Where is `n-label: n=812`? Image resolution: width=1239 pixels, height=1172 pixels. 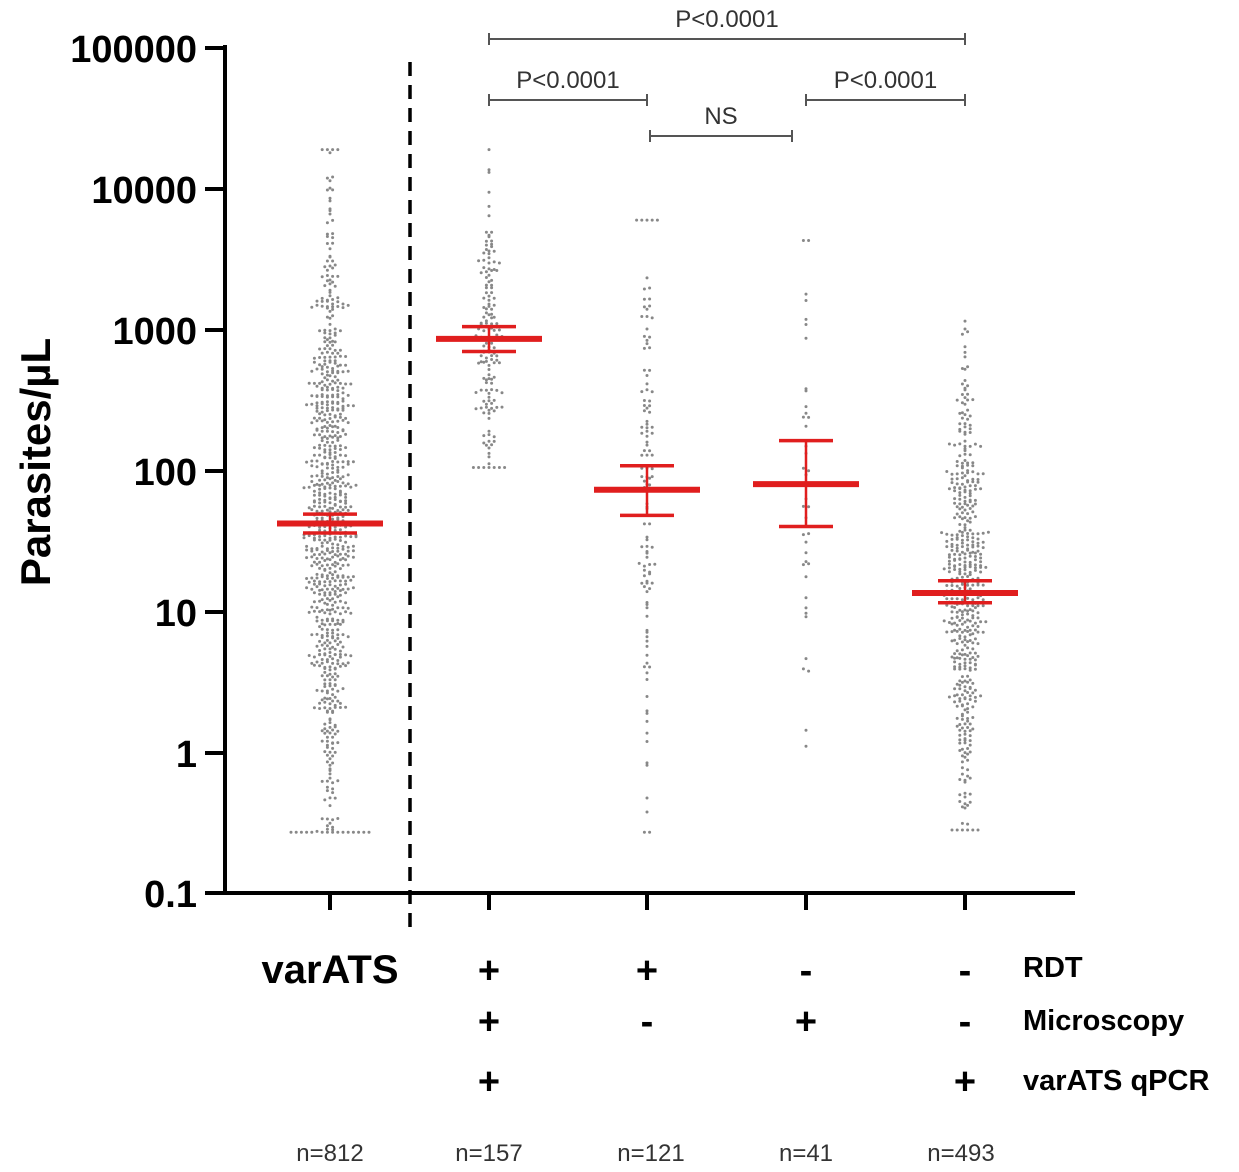 n-label: n=812 is located at coordinates (329, 1153).